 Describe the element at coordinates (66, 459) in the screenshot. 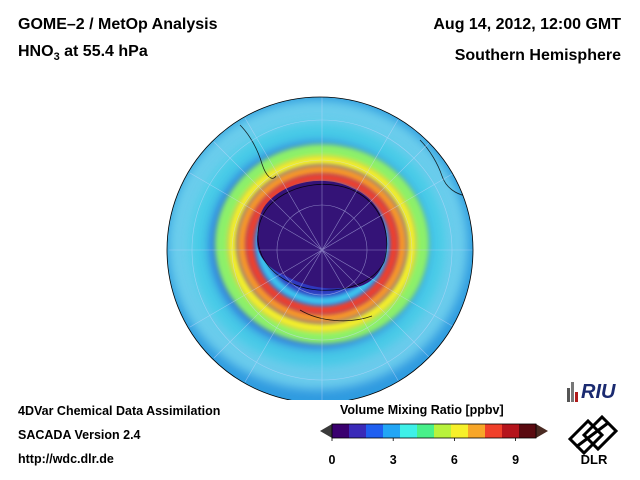

I see `footer-url: http://wdc.dlr.de` at that location.